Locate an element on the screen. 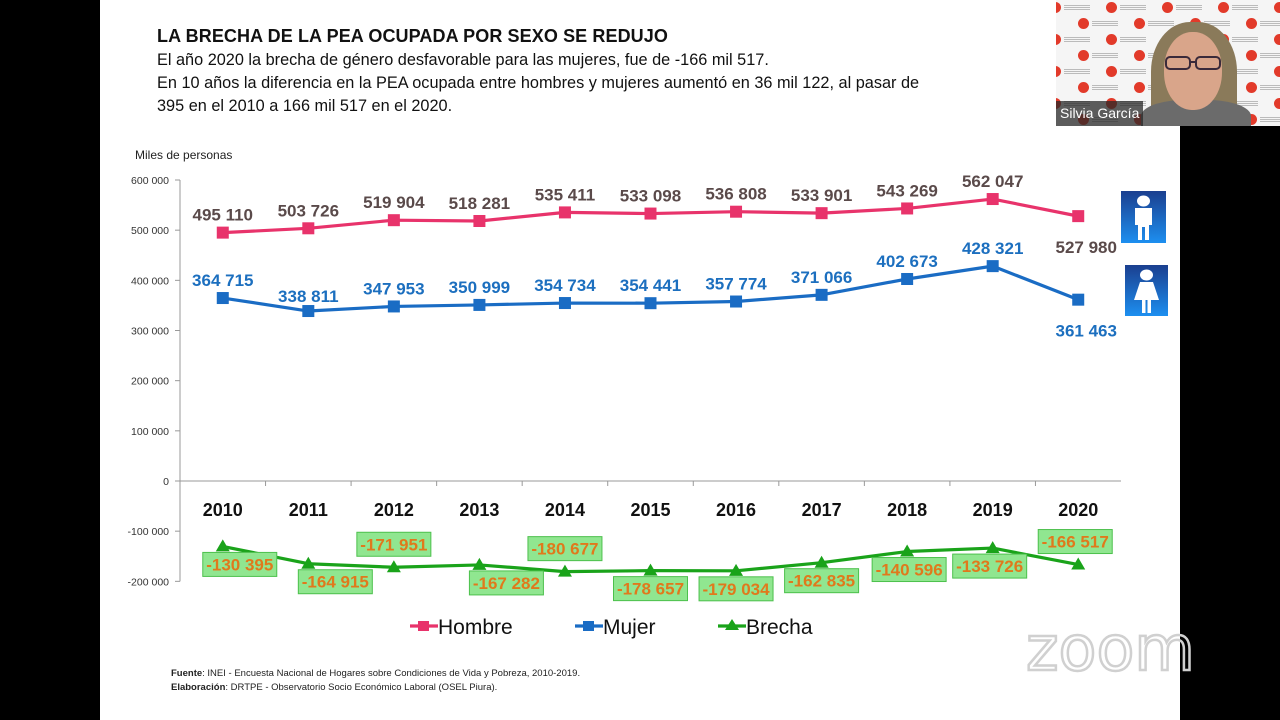  y-tick-label: -100 000 is located at coordinates (149, 532).